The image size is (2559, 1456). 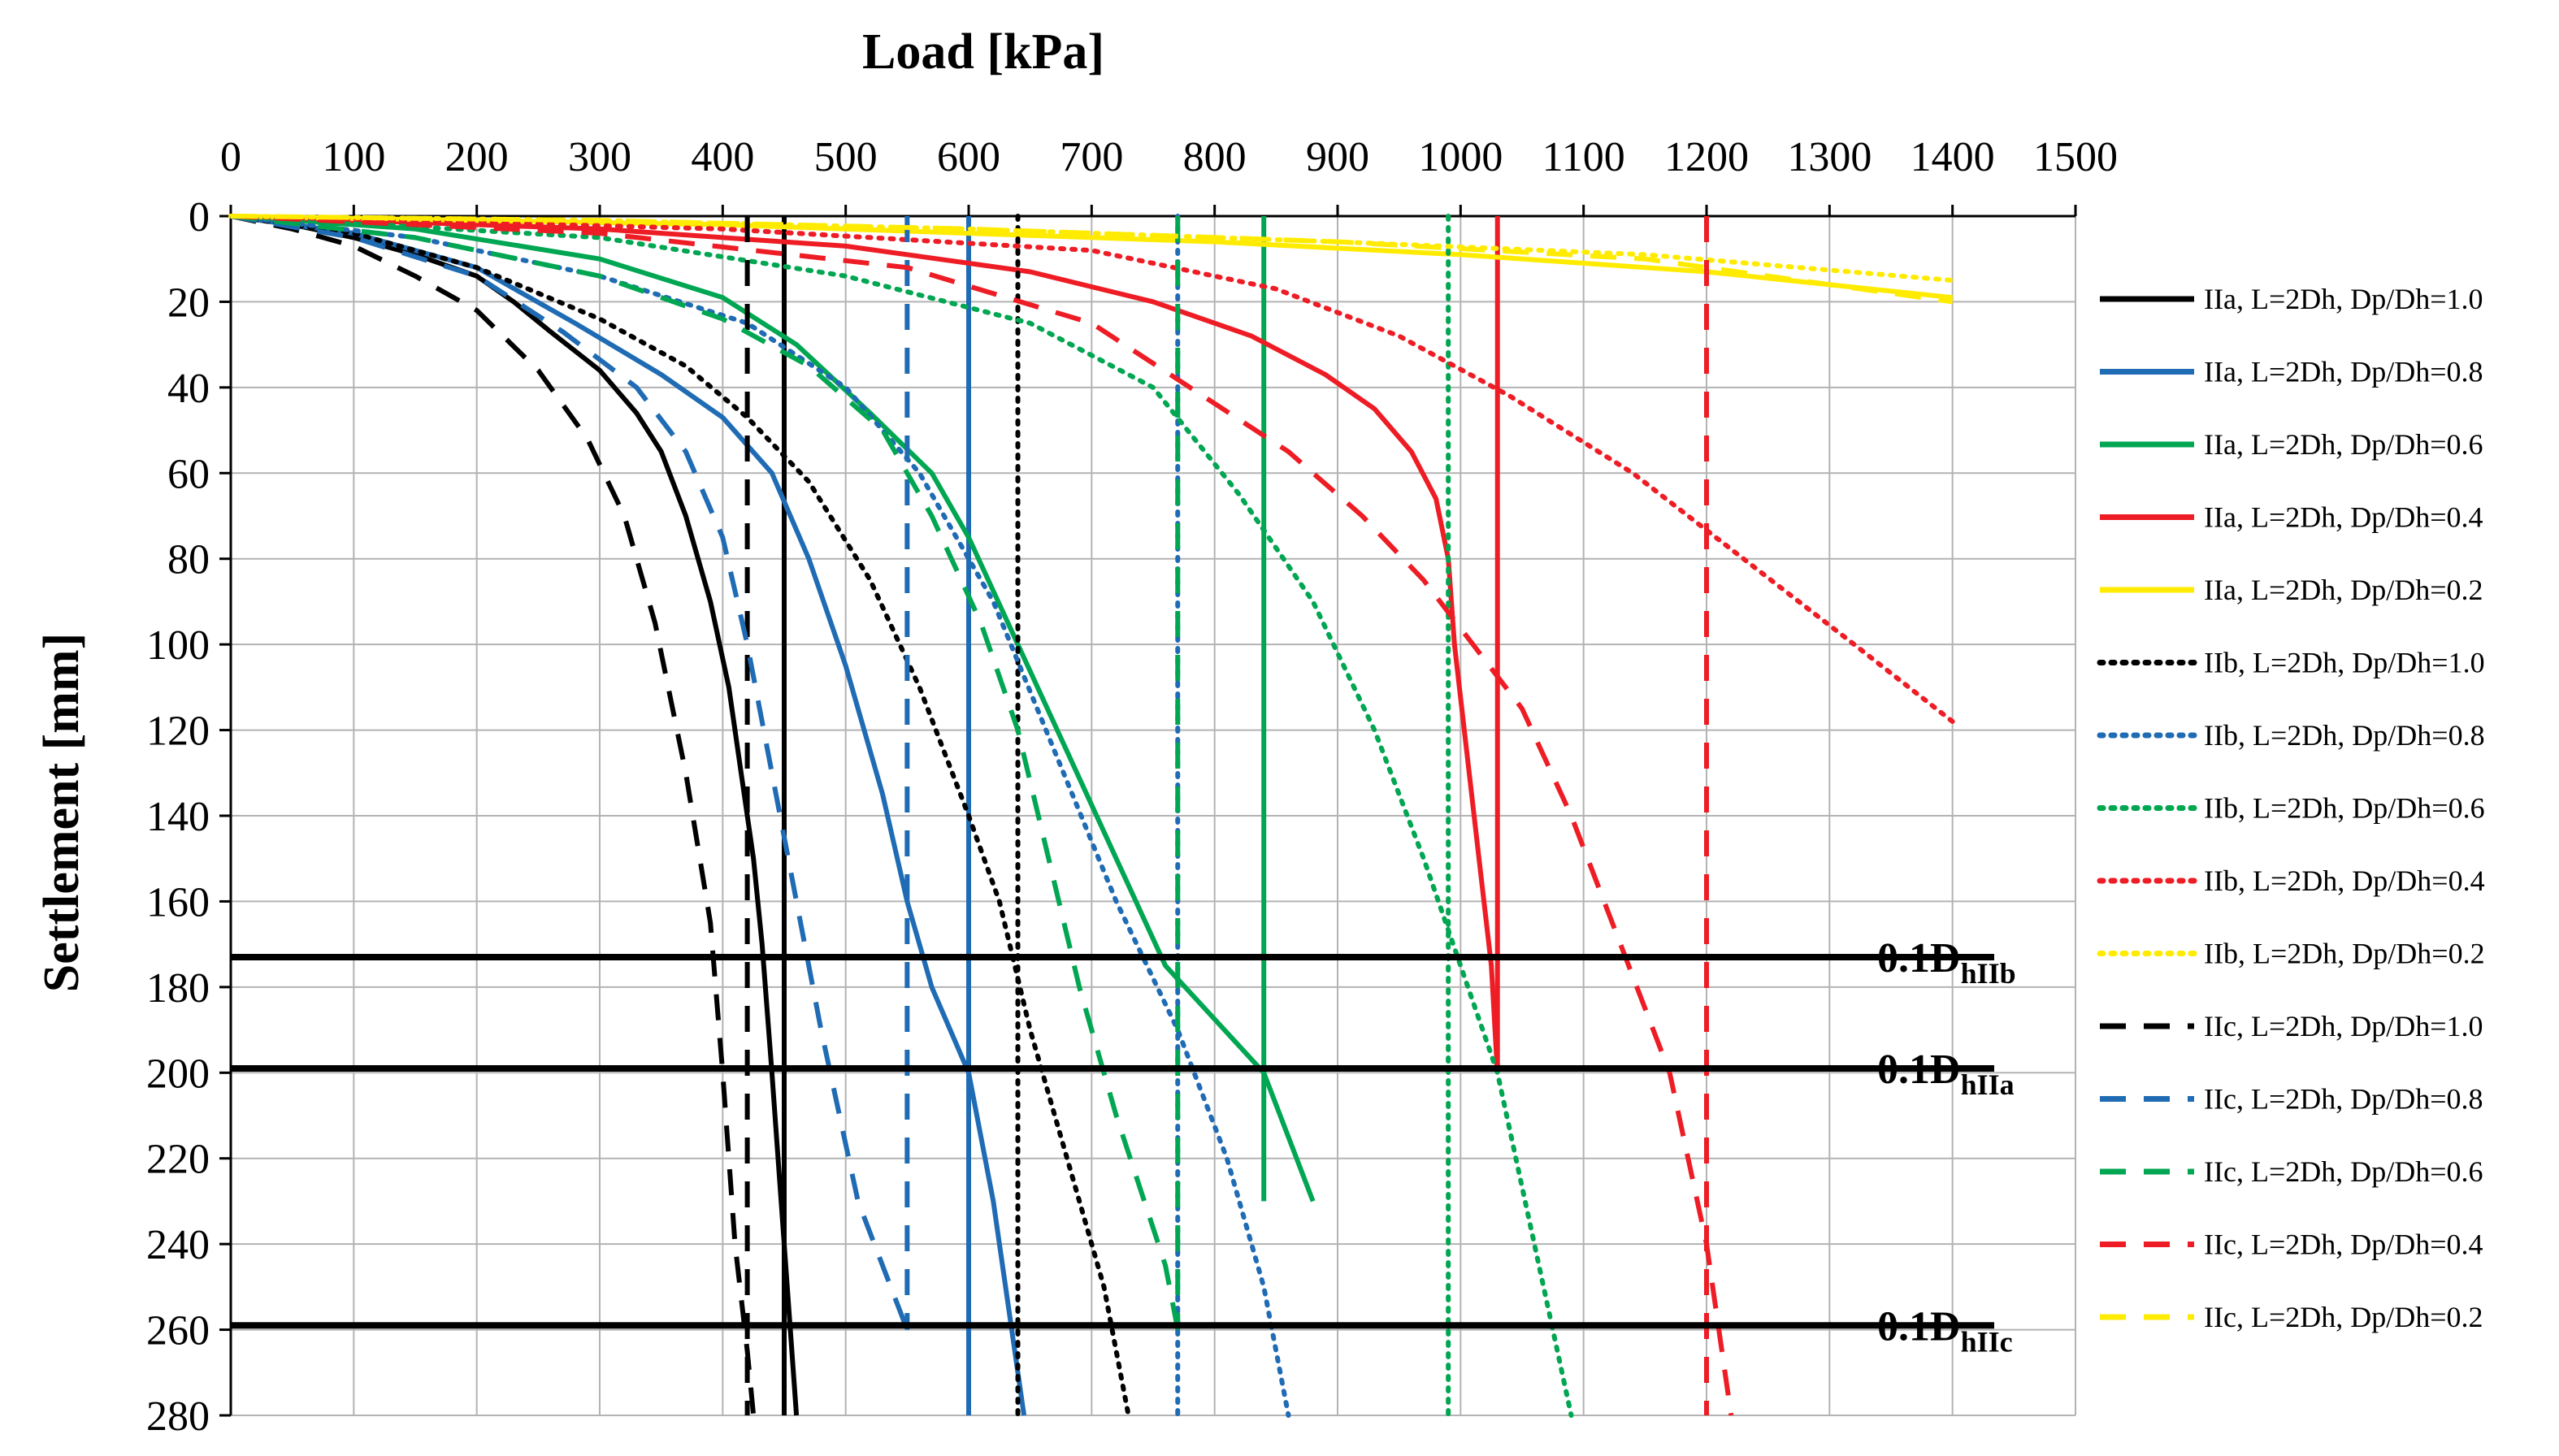 I want to click on y-tick-label: 140, so click(x=178, y=817).